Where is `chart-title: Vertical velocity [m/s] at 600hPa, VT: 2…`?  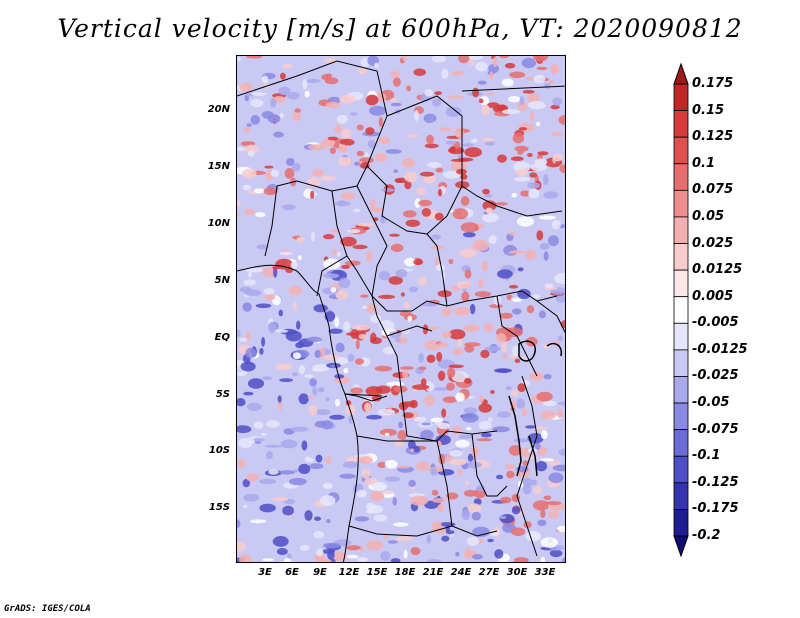 chart-title: Vertical velocity [m/s] at 600hPa, VT: 2… is located at coordinates (400, 28).